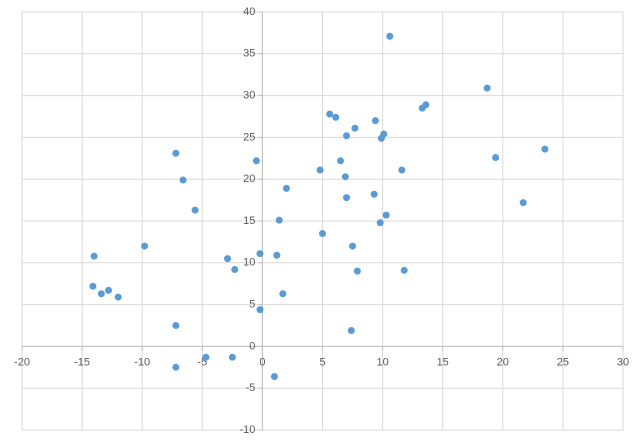 This screenshot has width=643, height=444. Describe the element at coordinates (251, 388) in the screenshot. I see `y-tick-label: -5` at that location.